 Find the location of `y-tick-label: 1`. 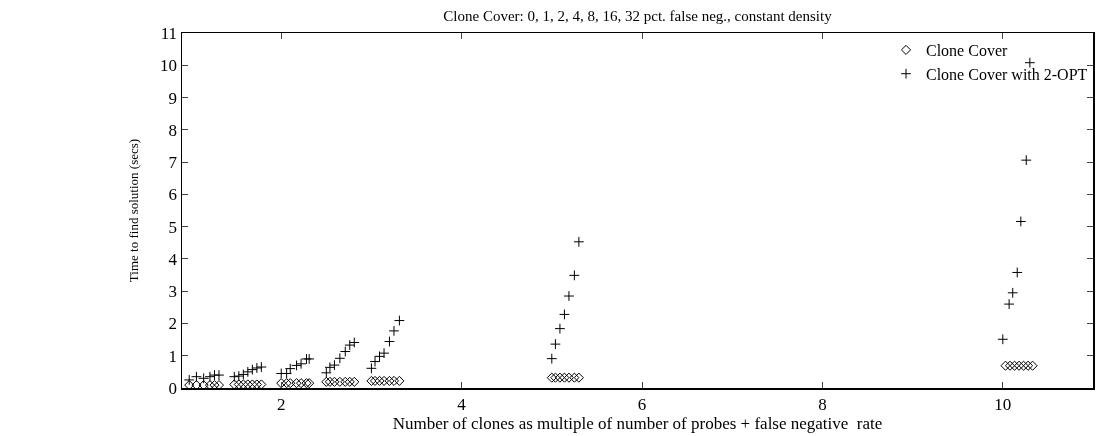

y-tick-label: 1 is located at coordinates (173, 356).